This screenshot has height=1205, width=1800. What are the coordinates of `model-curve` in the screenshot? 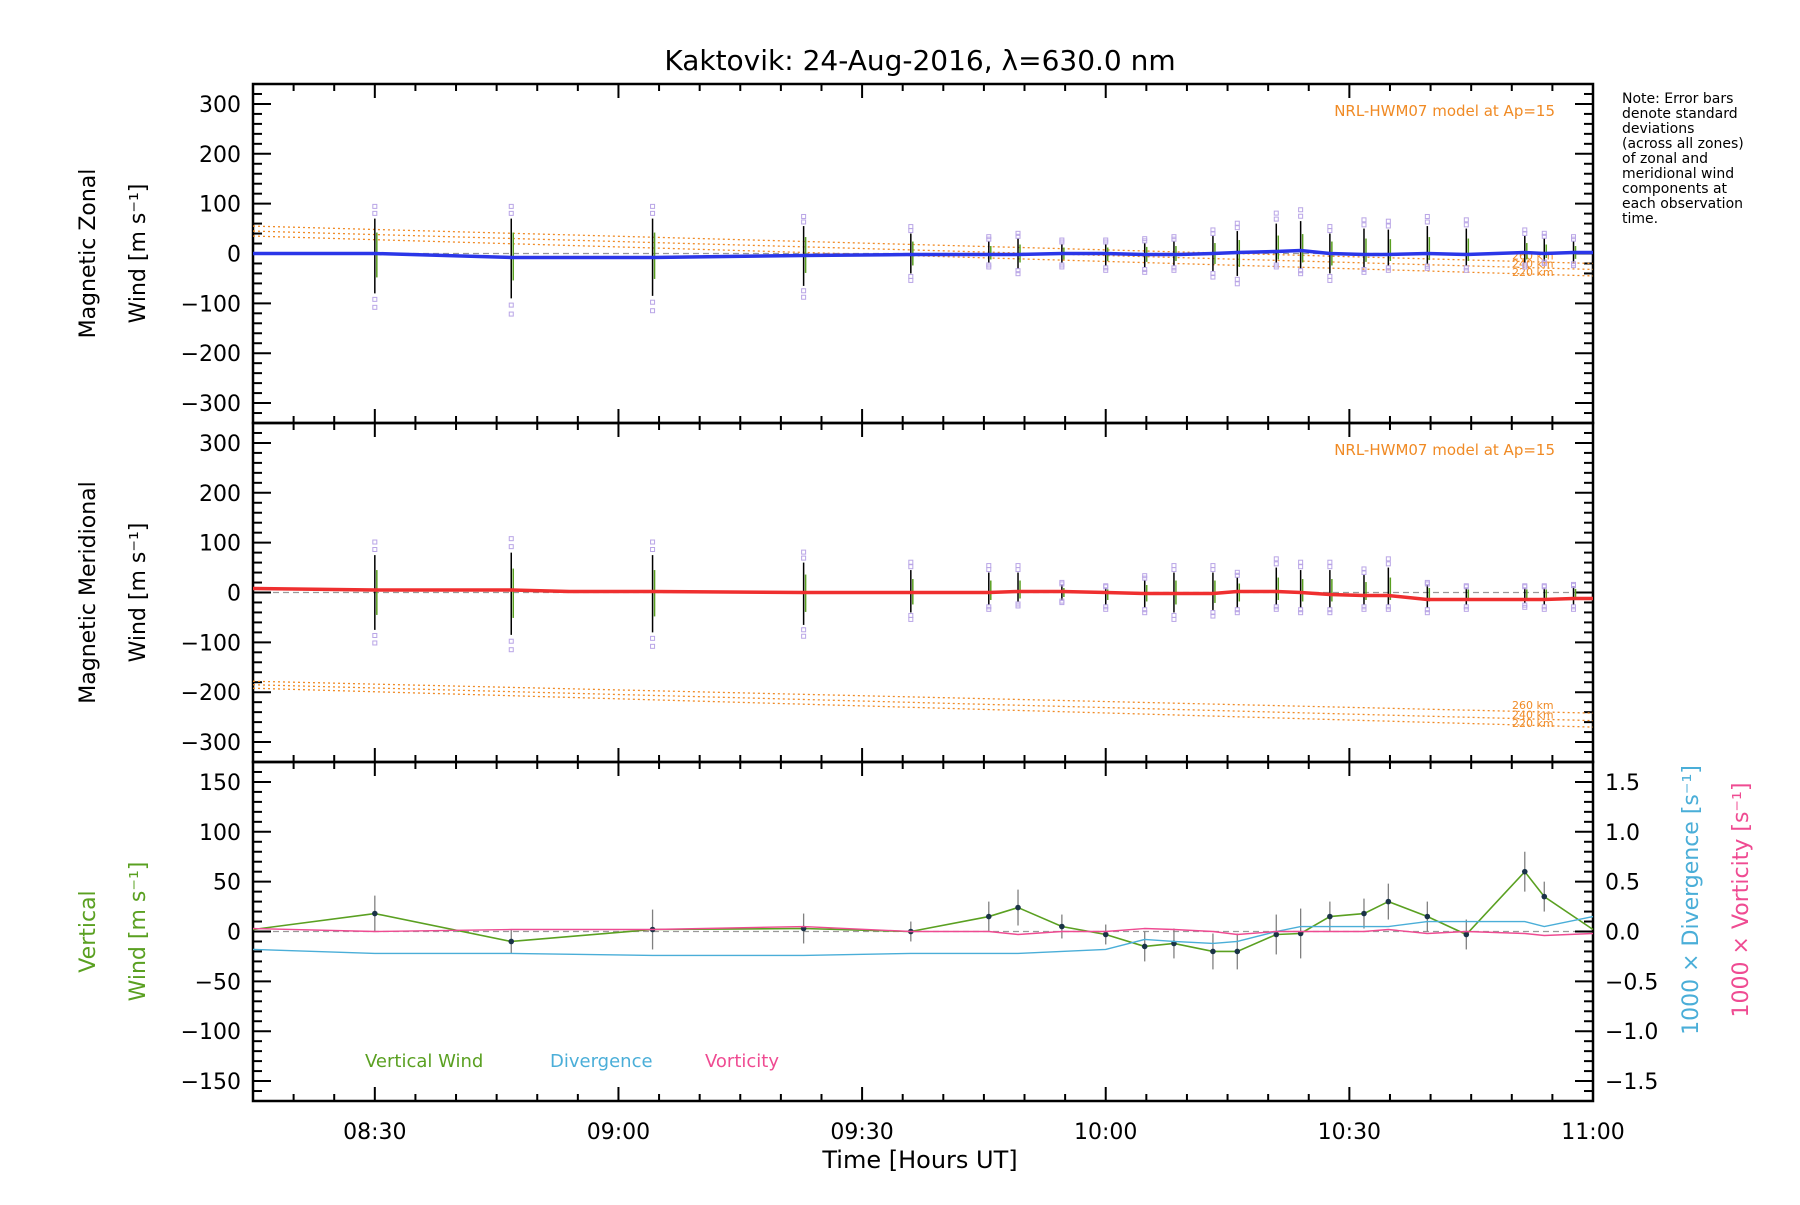 It's located at (923, 245).